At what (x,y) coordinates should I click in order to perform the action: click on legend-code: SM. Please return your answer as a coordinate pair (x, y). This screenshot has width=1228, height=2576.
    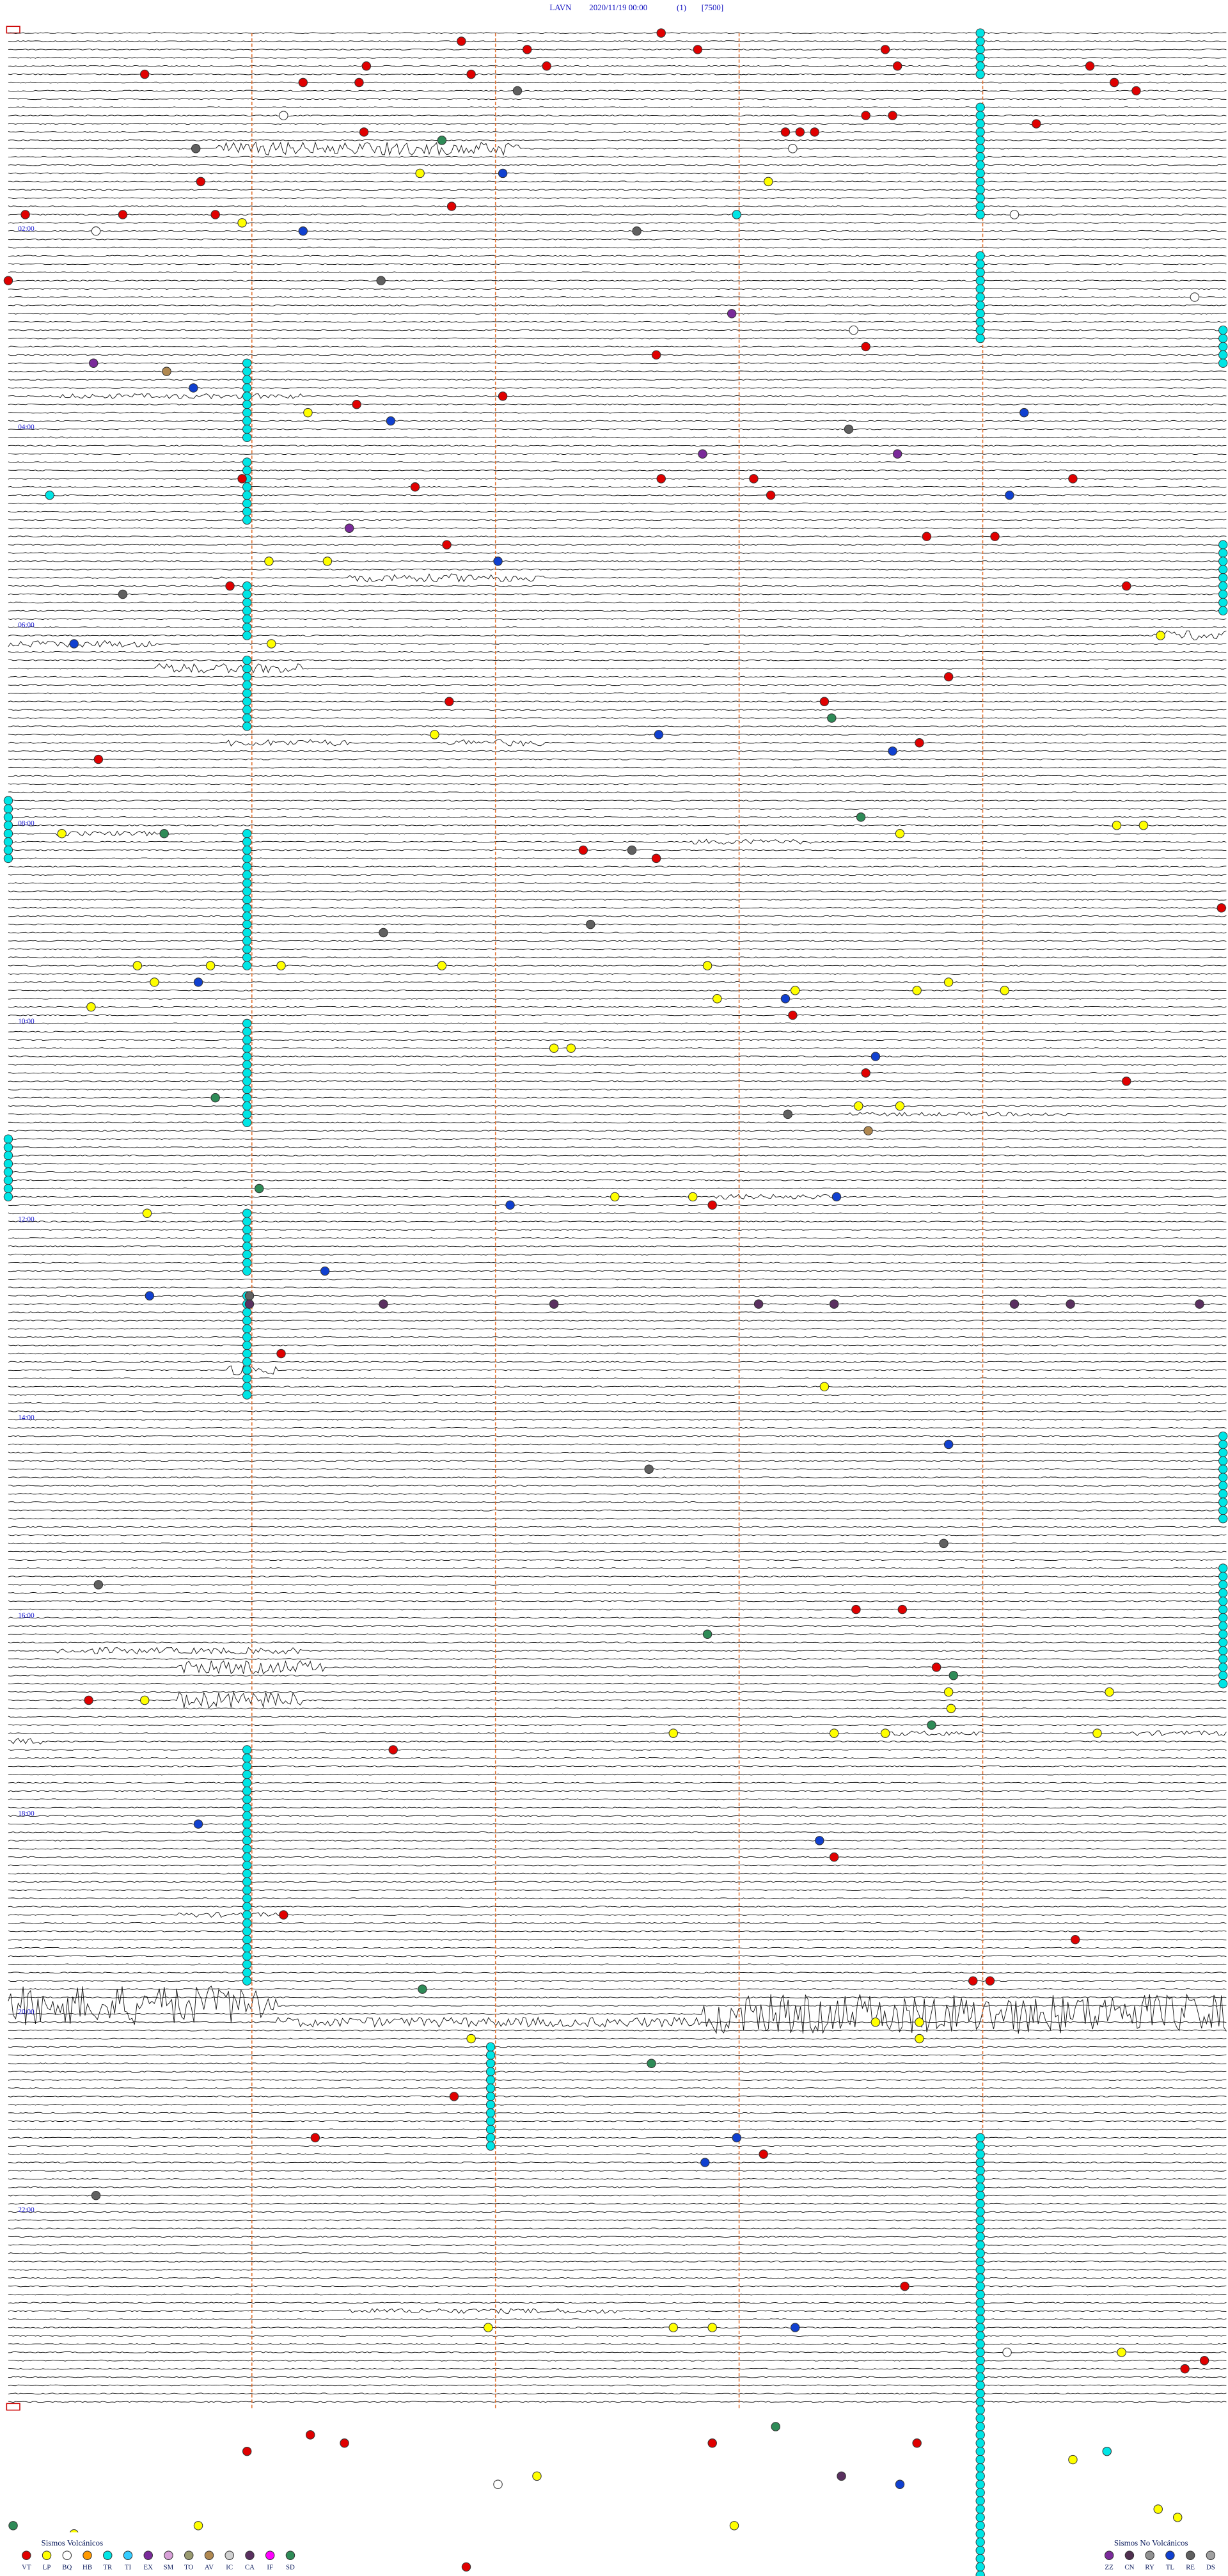
    Looking at the image, I should click on (169, 2568).